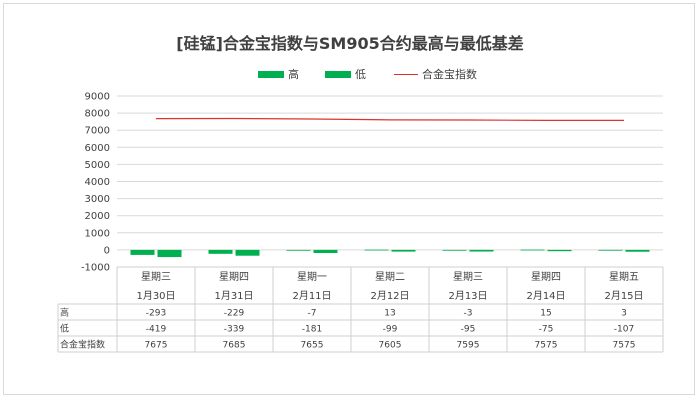 The height and width of the screenshot is (400, 700). I want to click on table-cell-value: -229, so click(234, 314).